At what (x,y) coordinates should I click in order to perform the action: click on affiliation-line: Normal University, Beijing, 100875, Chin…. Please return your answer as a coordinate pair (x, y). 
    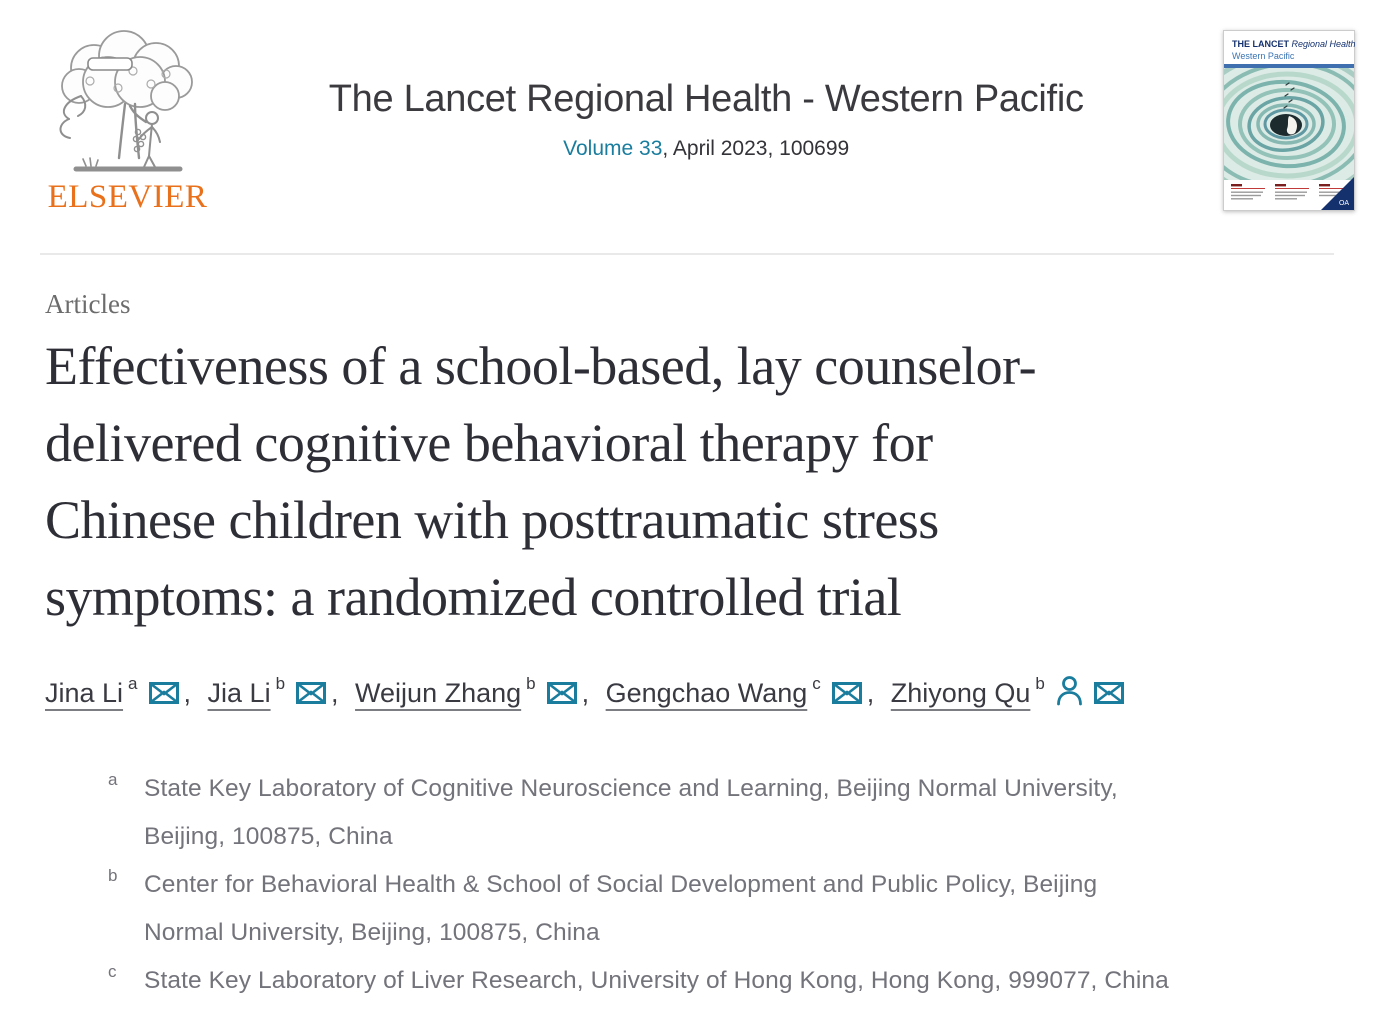
    Looking at the image, I should click on (372, 932).